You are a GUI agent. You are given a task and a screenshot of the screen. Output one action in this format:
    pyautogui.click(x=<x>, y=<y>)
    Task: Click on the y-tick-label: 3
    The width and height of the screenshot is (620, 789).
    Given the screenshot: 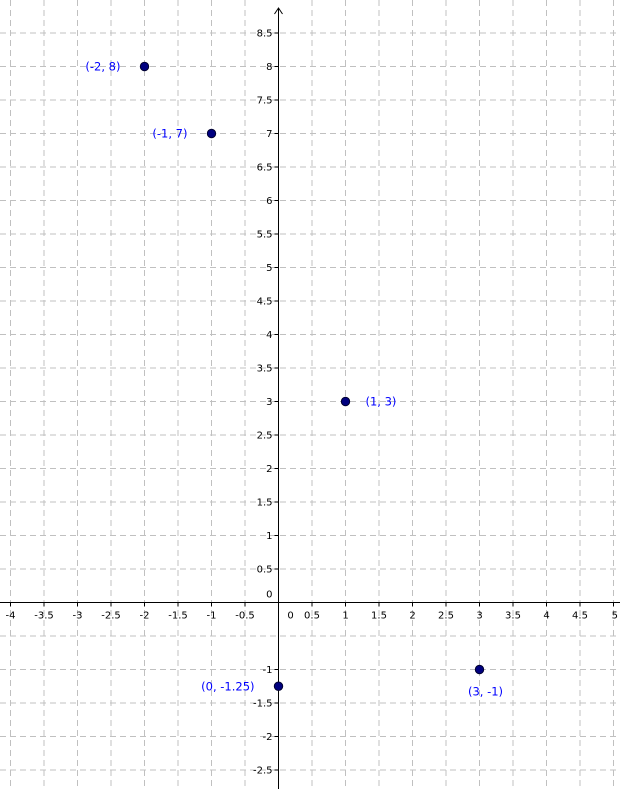 What is the action you would take?
    pyautogui.click(x=269, y=402)
    